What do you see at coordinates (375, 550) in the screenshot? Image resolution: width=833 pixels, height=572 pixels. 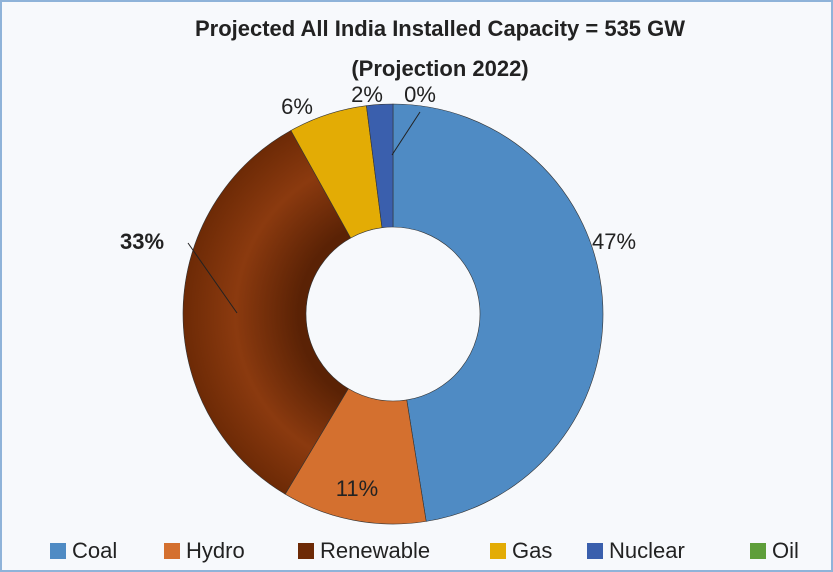 I see `legend-label: Renewable` at bounding box center [375, 550].